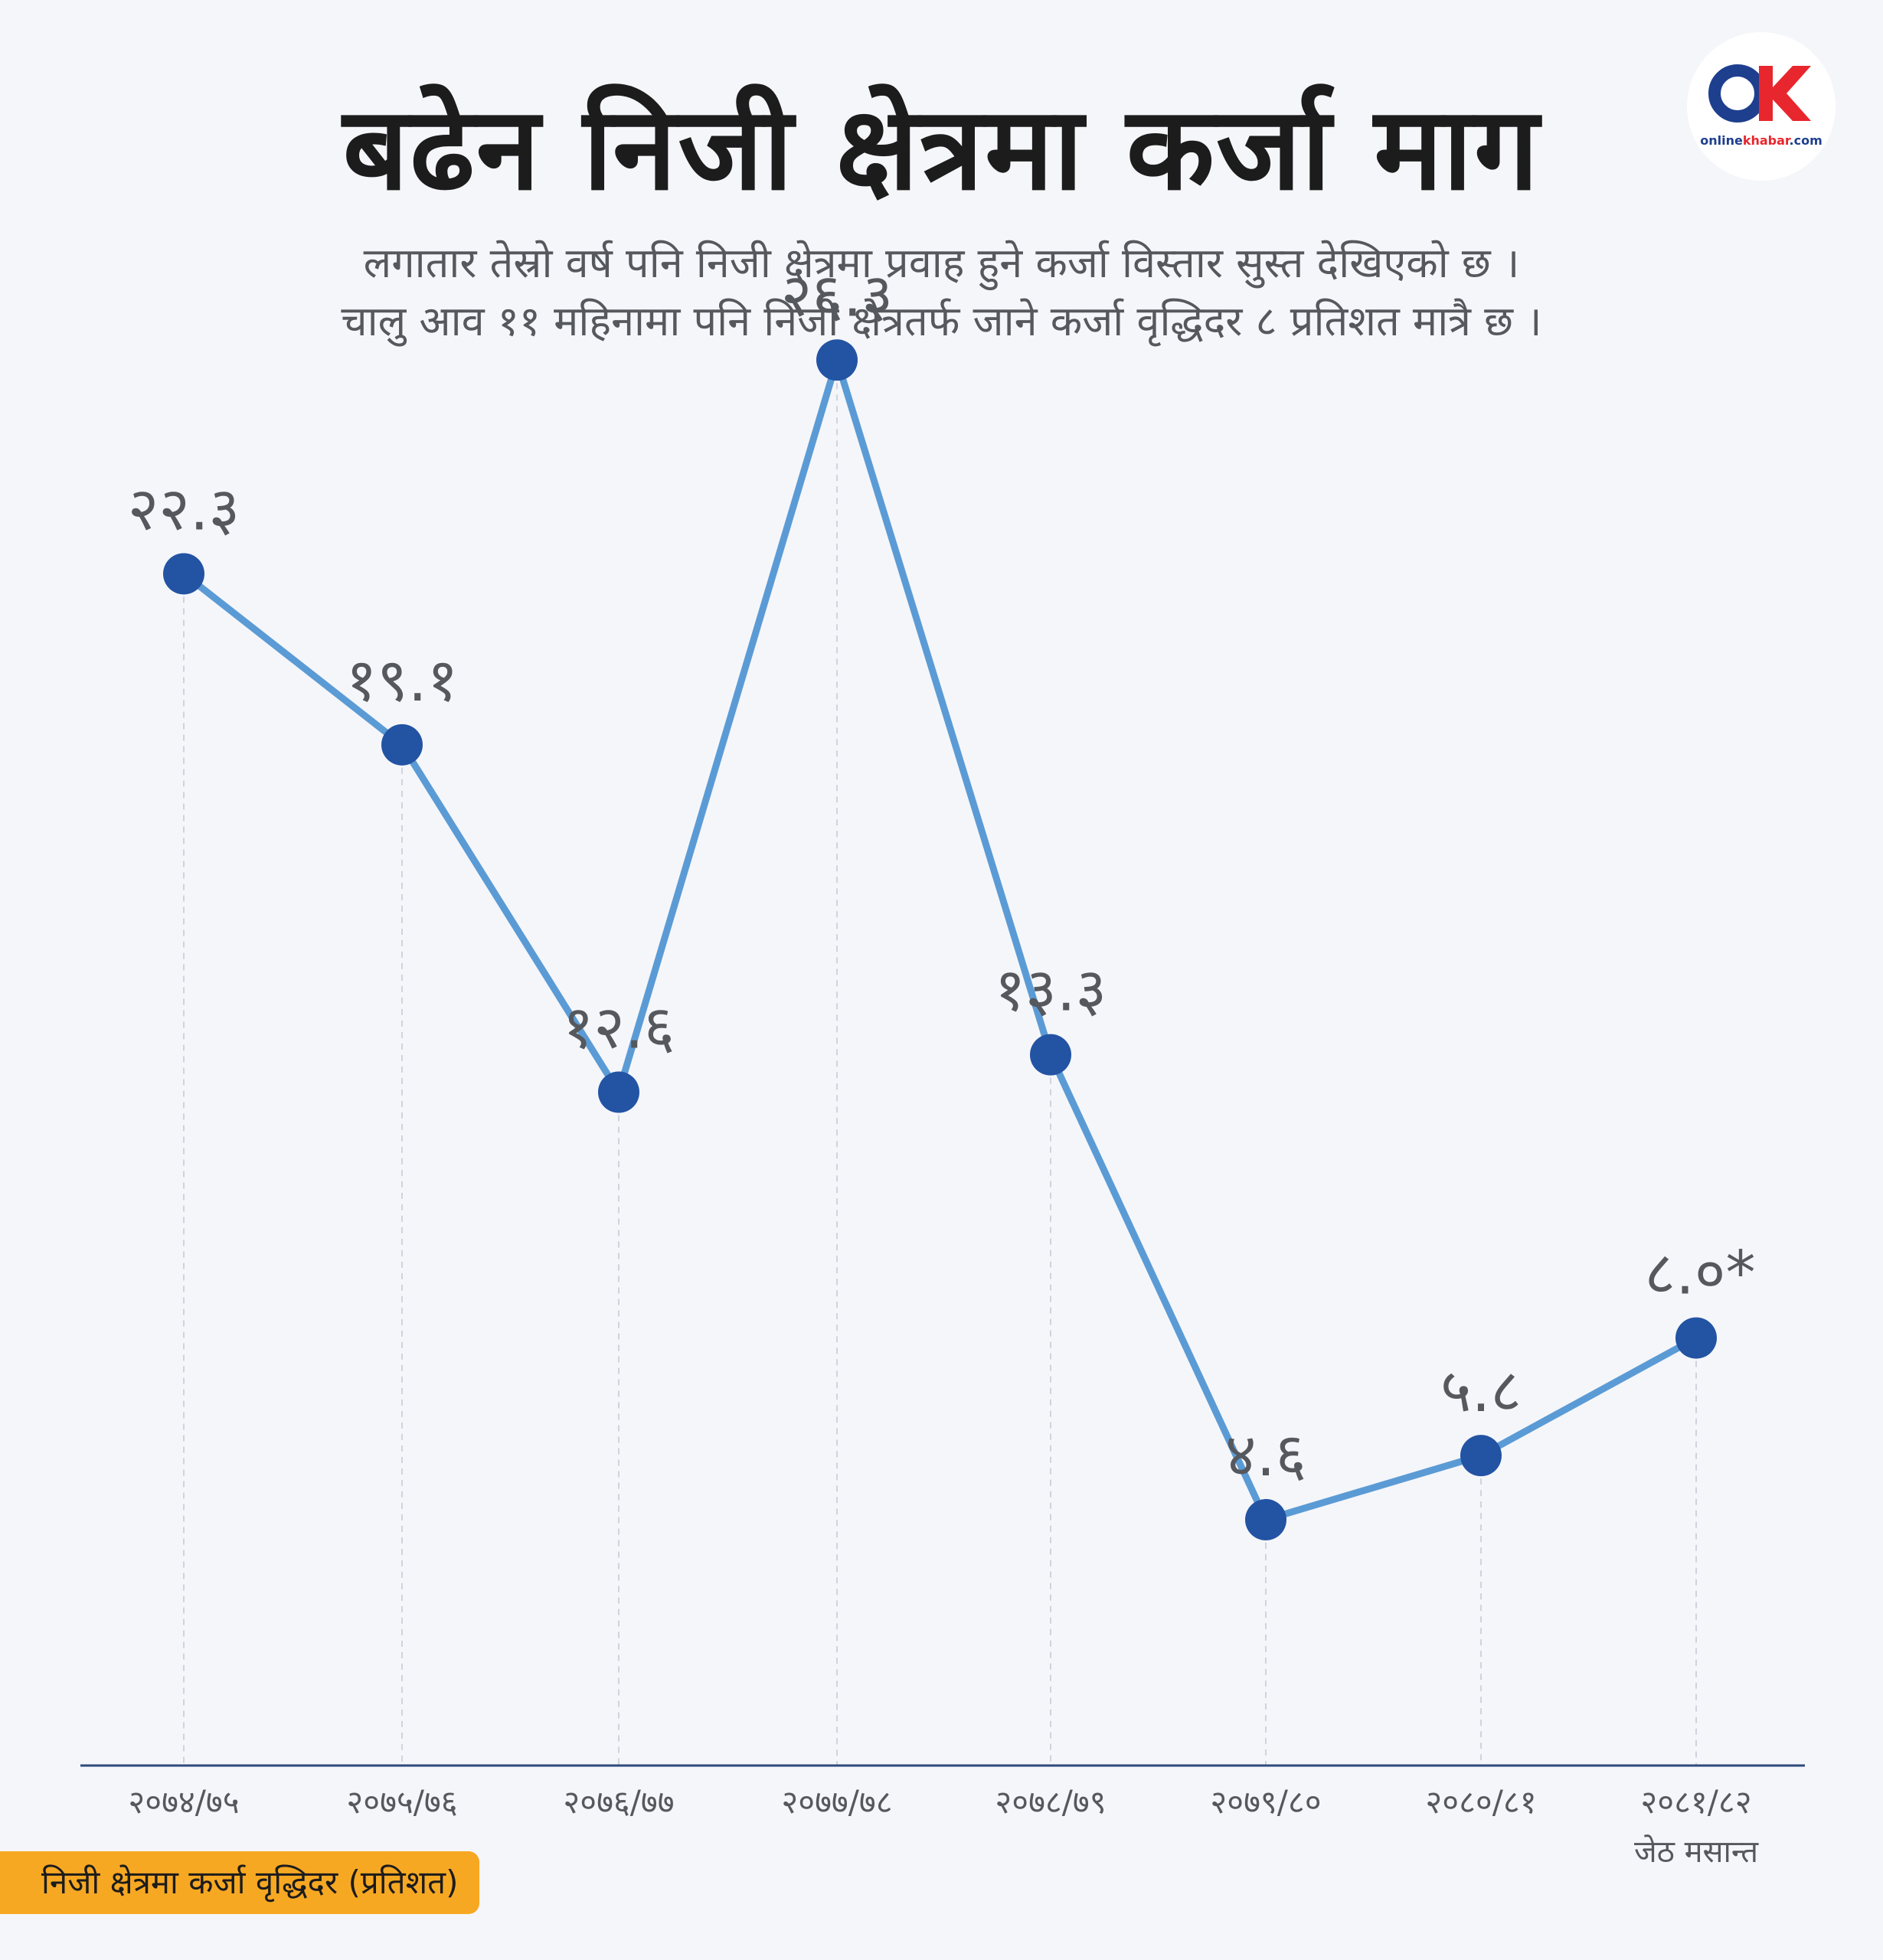 The image size is (1883, 1960). I want to click on data-label: ५.८, so click(1481, 1391).